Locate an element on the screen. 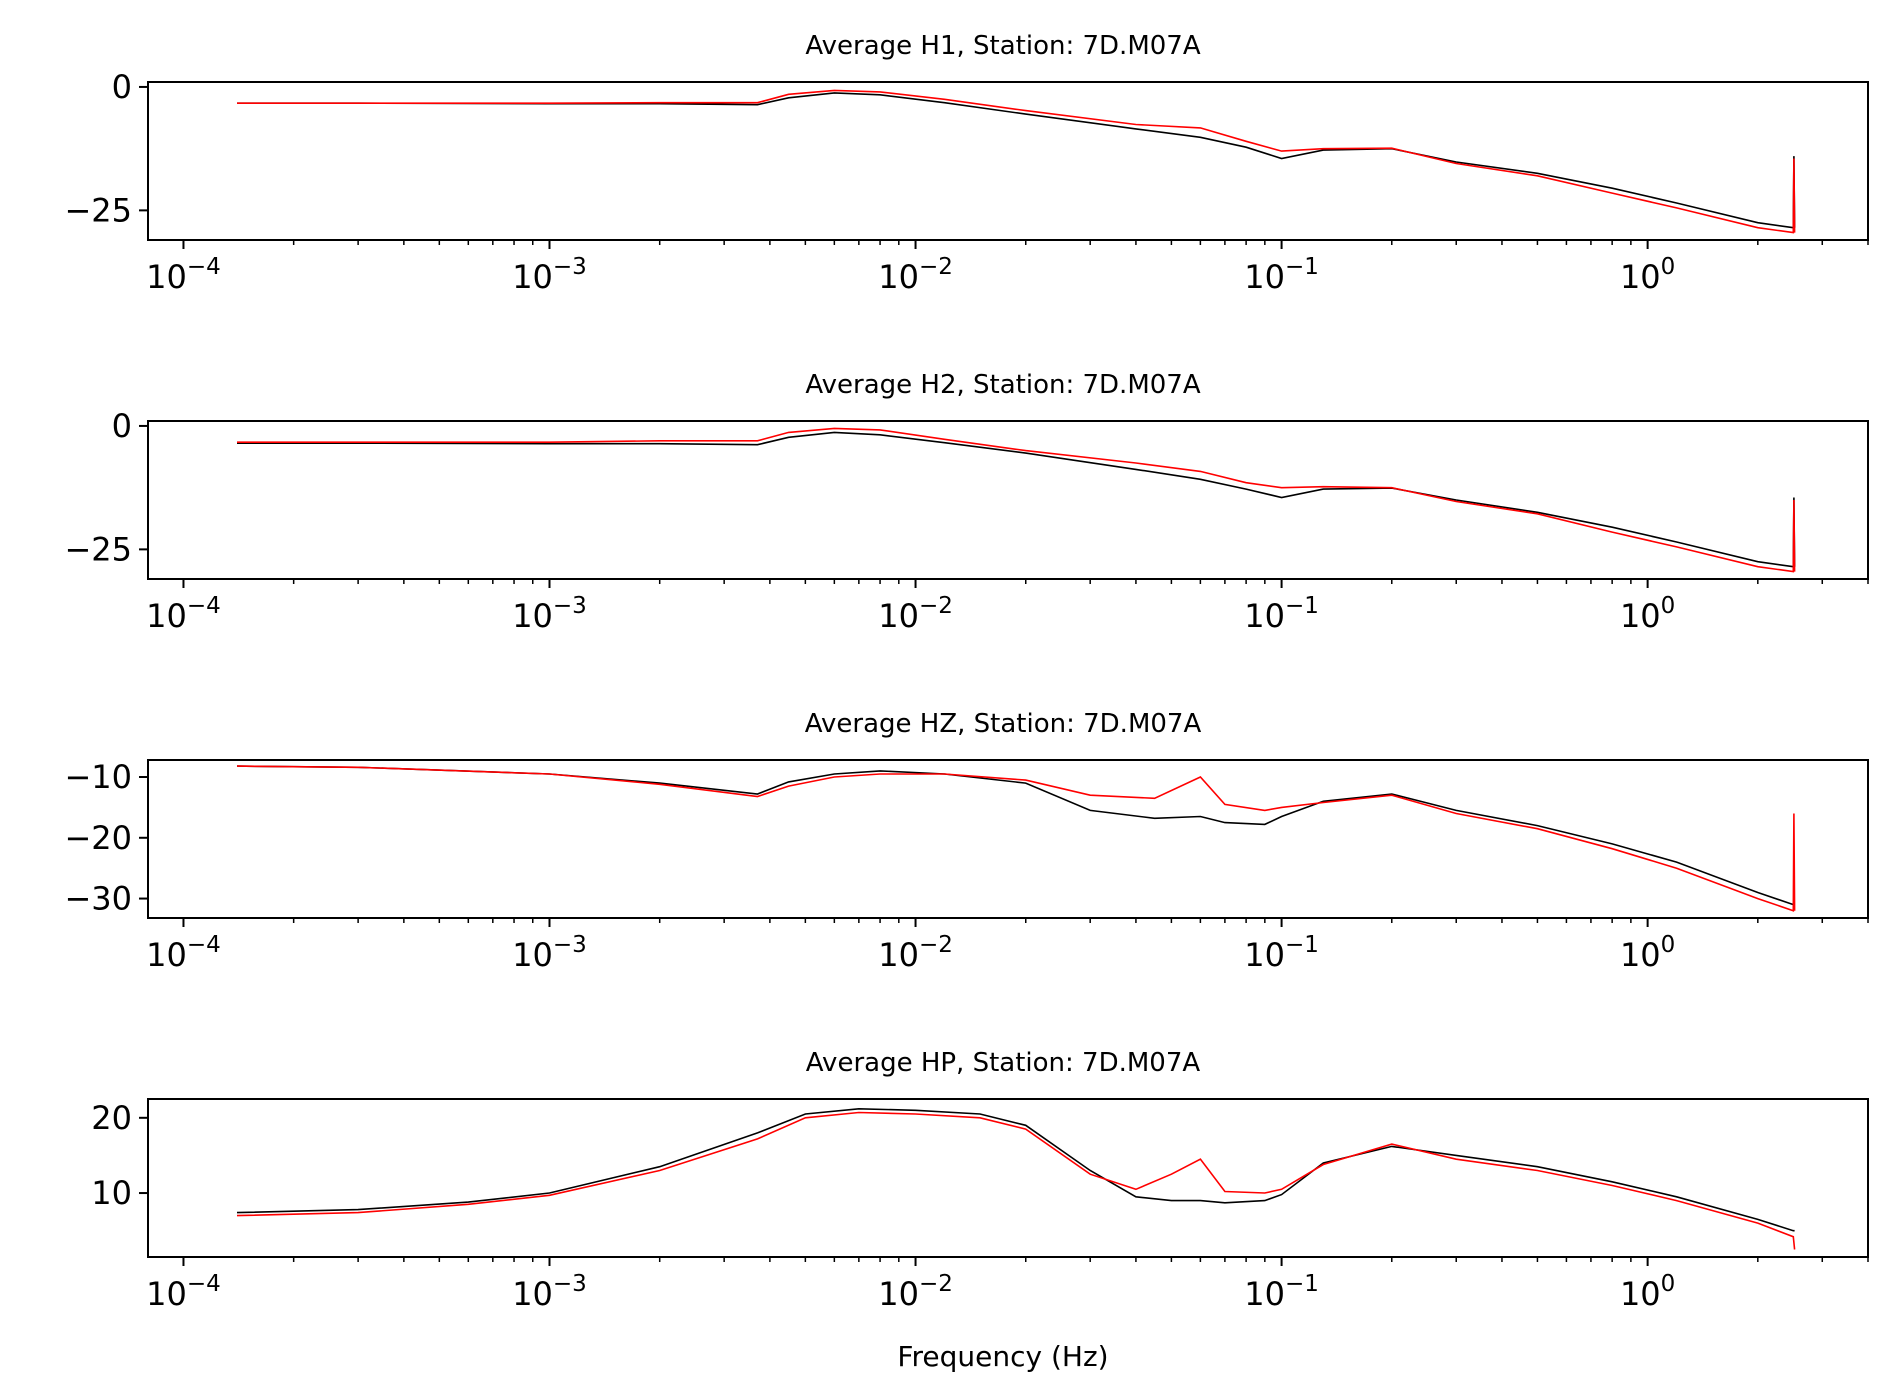 The image size is (1889, 1400). y-tick-label: −20 is located at coordinates (98, 838).